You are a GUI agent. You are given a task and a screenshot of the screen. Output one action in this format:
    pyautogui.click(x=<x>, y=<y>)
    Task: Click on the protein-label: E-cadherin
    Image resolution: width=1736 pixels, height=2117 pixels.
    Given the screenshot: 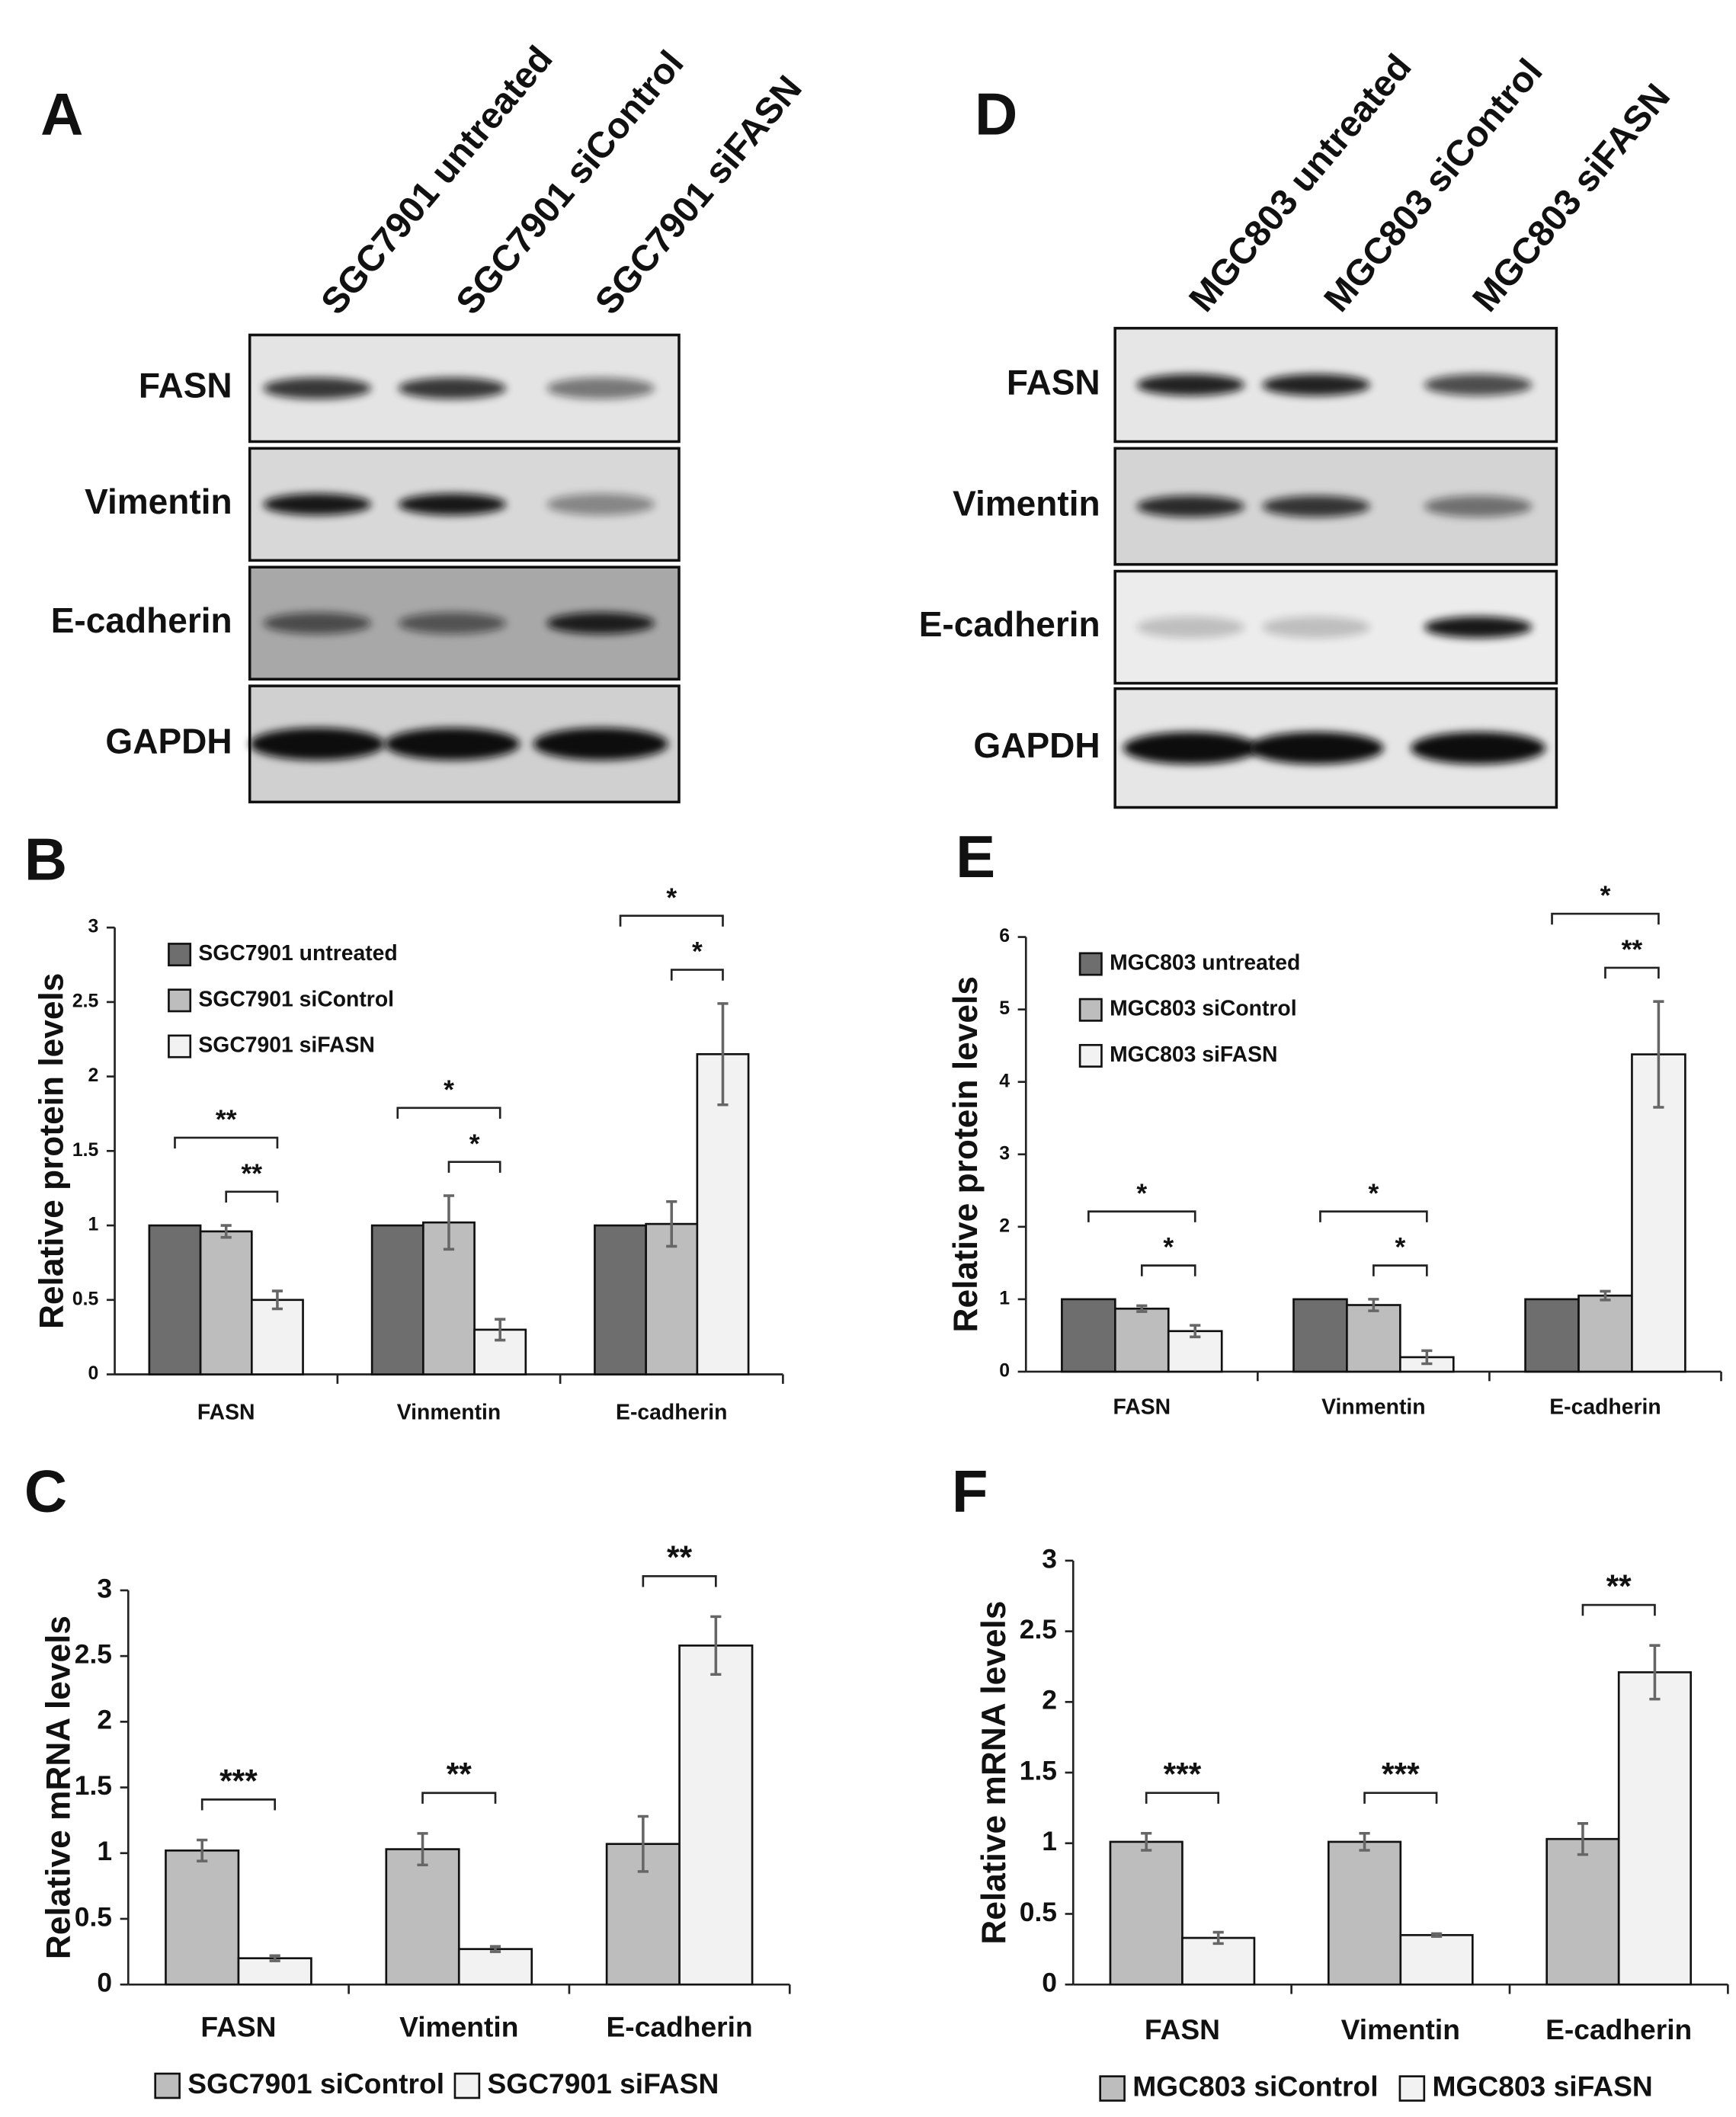 What is the action you would take?
    pyautogui.click(x=142, y=620)
    